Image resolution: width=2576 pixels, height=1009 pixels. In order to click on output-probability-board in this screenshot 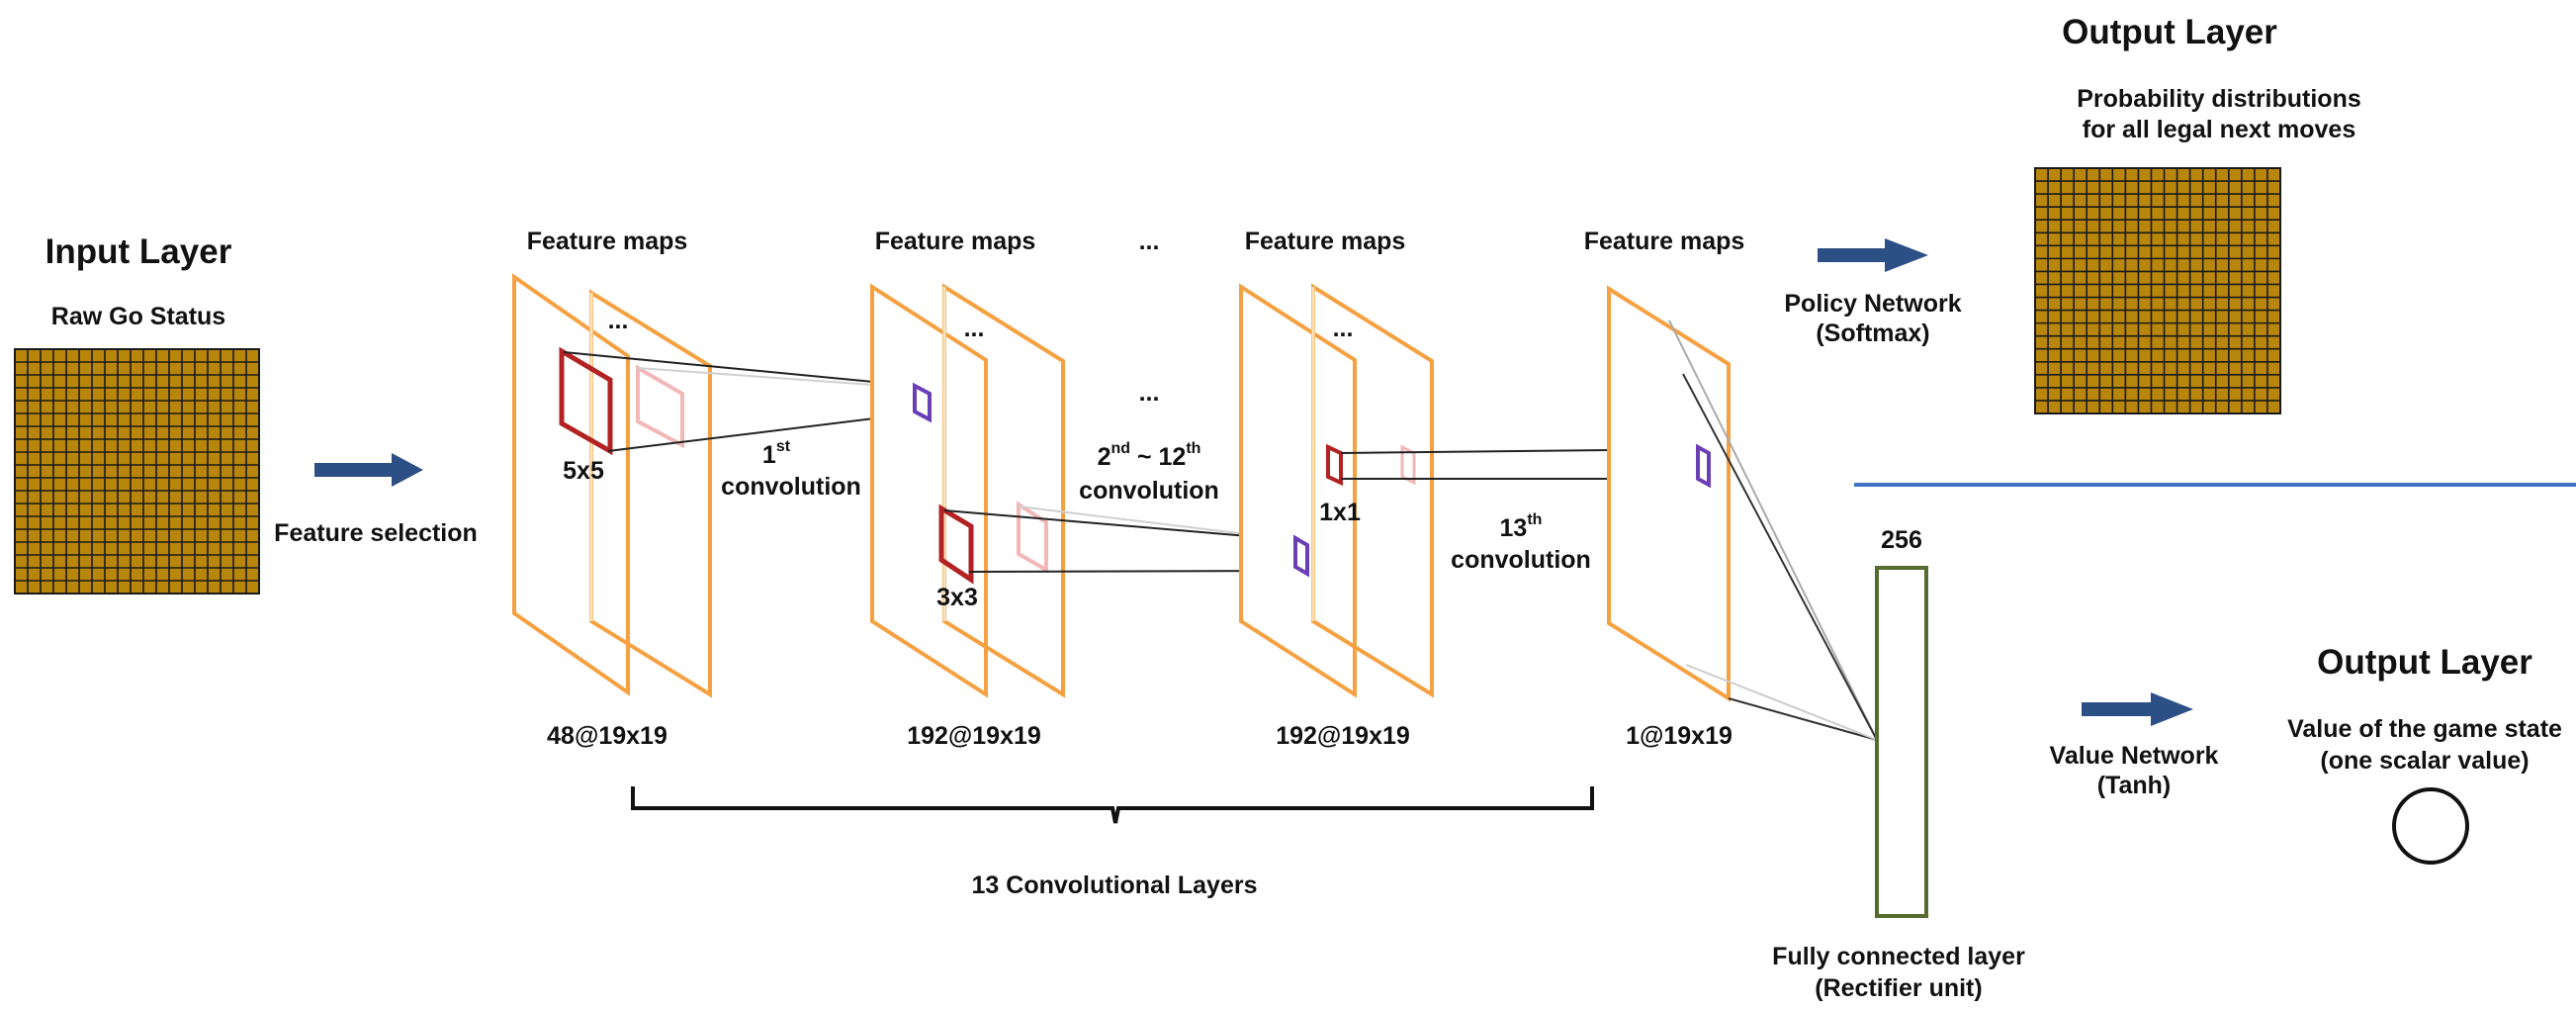, I will do `click(2157, 290)`.